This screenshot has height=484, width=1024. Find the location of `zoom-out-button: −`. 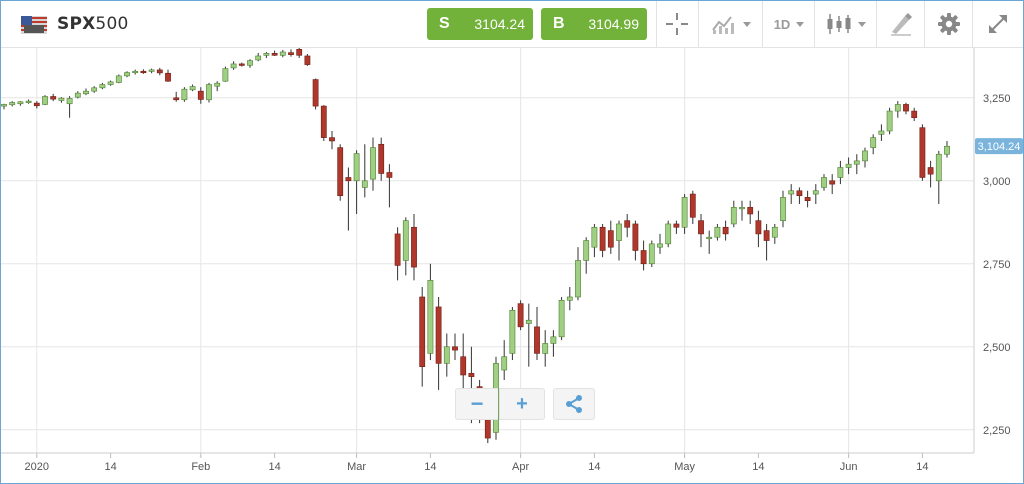

zoom-out-button: − is located at coordinates (476, 404).